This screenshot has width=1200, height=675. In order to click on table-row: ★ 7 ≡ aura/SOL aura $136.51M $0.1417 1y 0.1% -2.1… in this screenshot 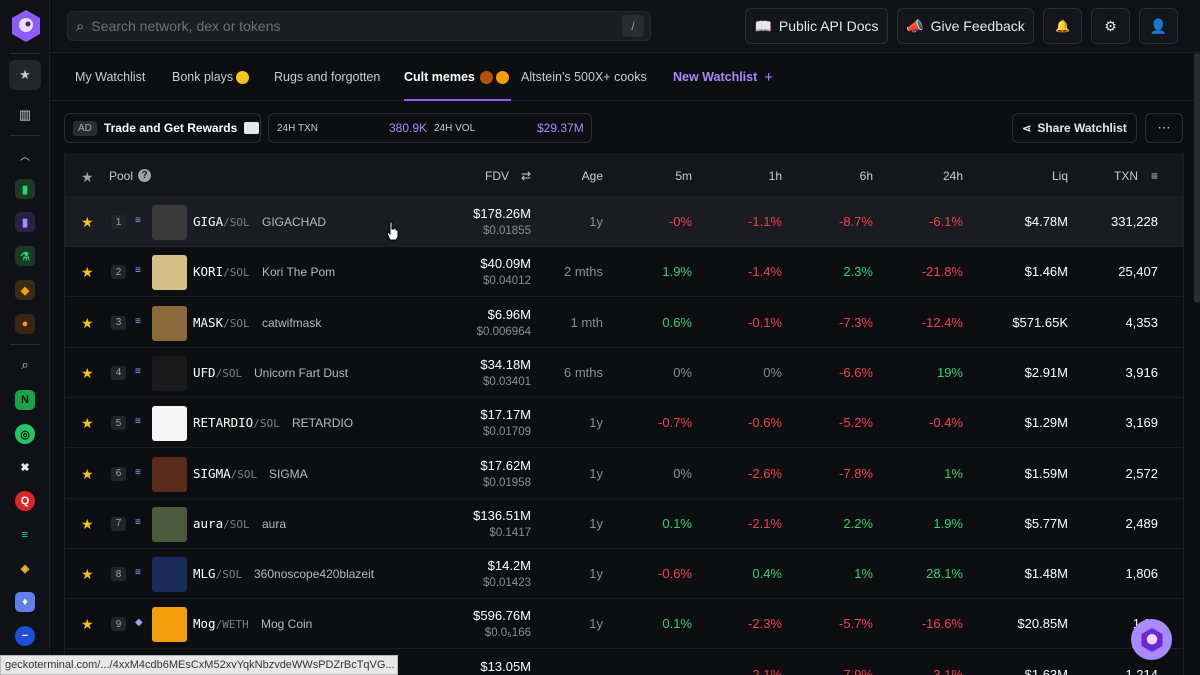, I will do `click(624, 524)`.